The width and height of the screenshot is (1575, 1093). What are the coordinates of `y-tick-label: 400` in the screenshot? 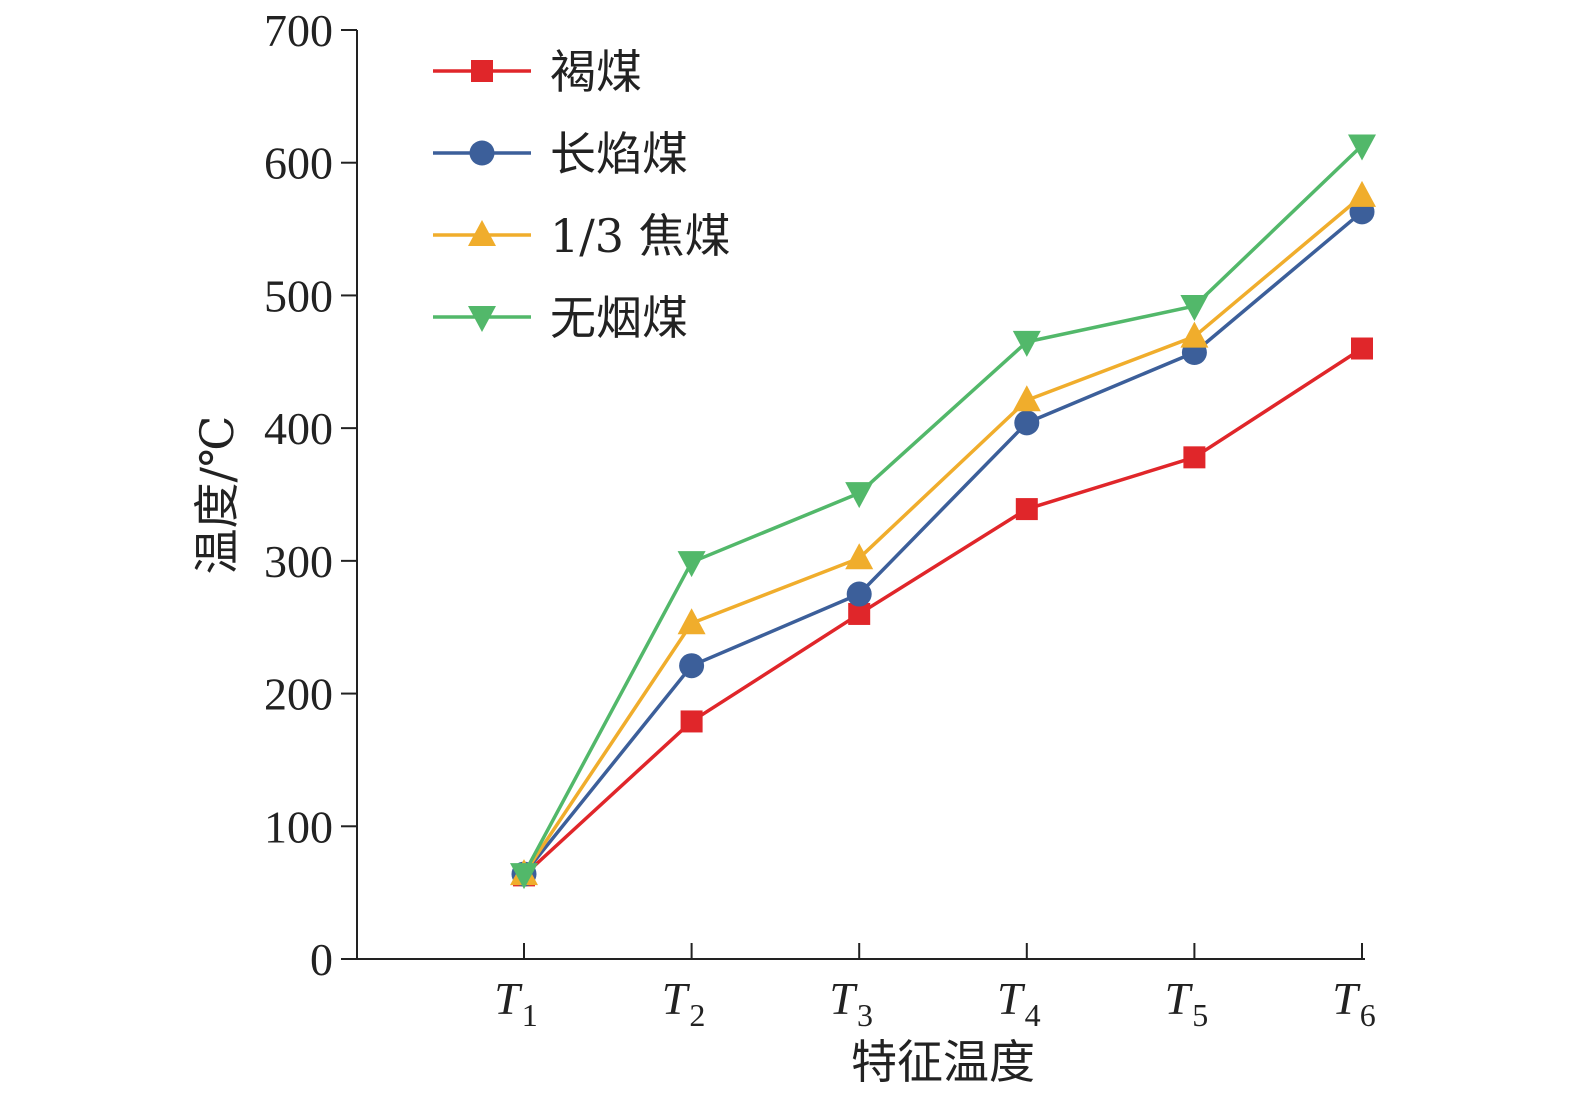 It's located at (298, 428).